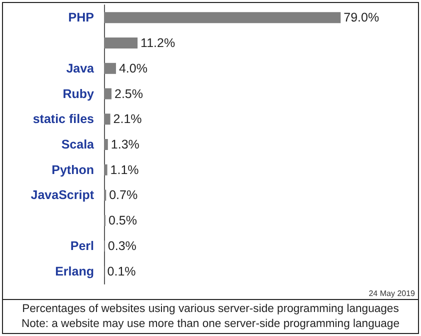 The width and height of the screenshot is (421, 336). Describe the element at coordinates (78, 145) in the screenshot. I see `y-tick-label: Scala` at that location.